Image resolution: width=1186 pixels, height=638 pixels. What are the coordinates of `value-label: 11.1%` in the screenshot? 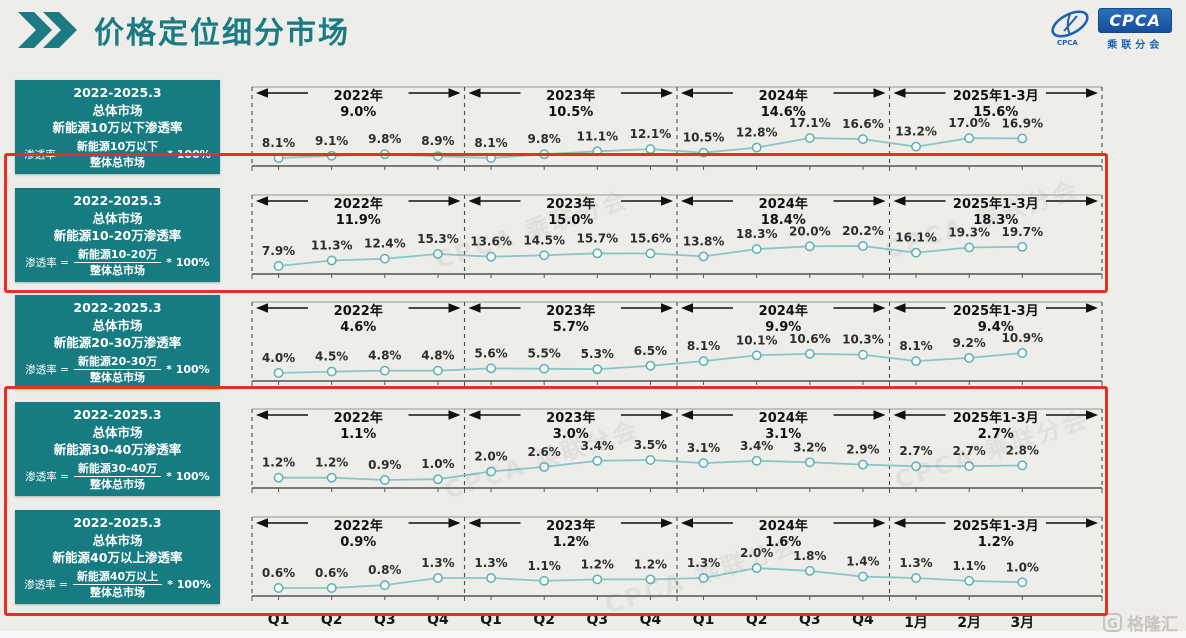 It's located at (597, 136).